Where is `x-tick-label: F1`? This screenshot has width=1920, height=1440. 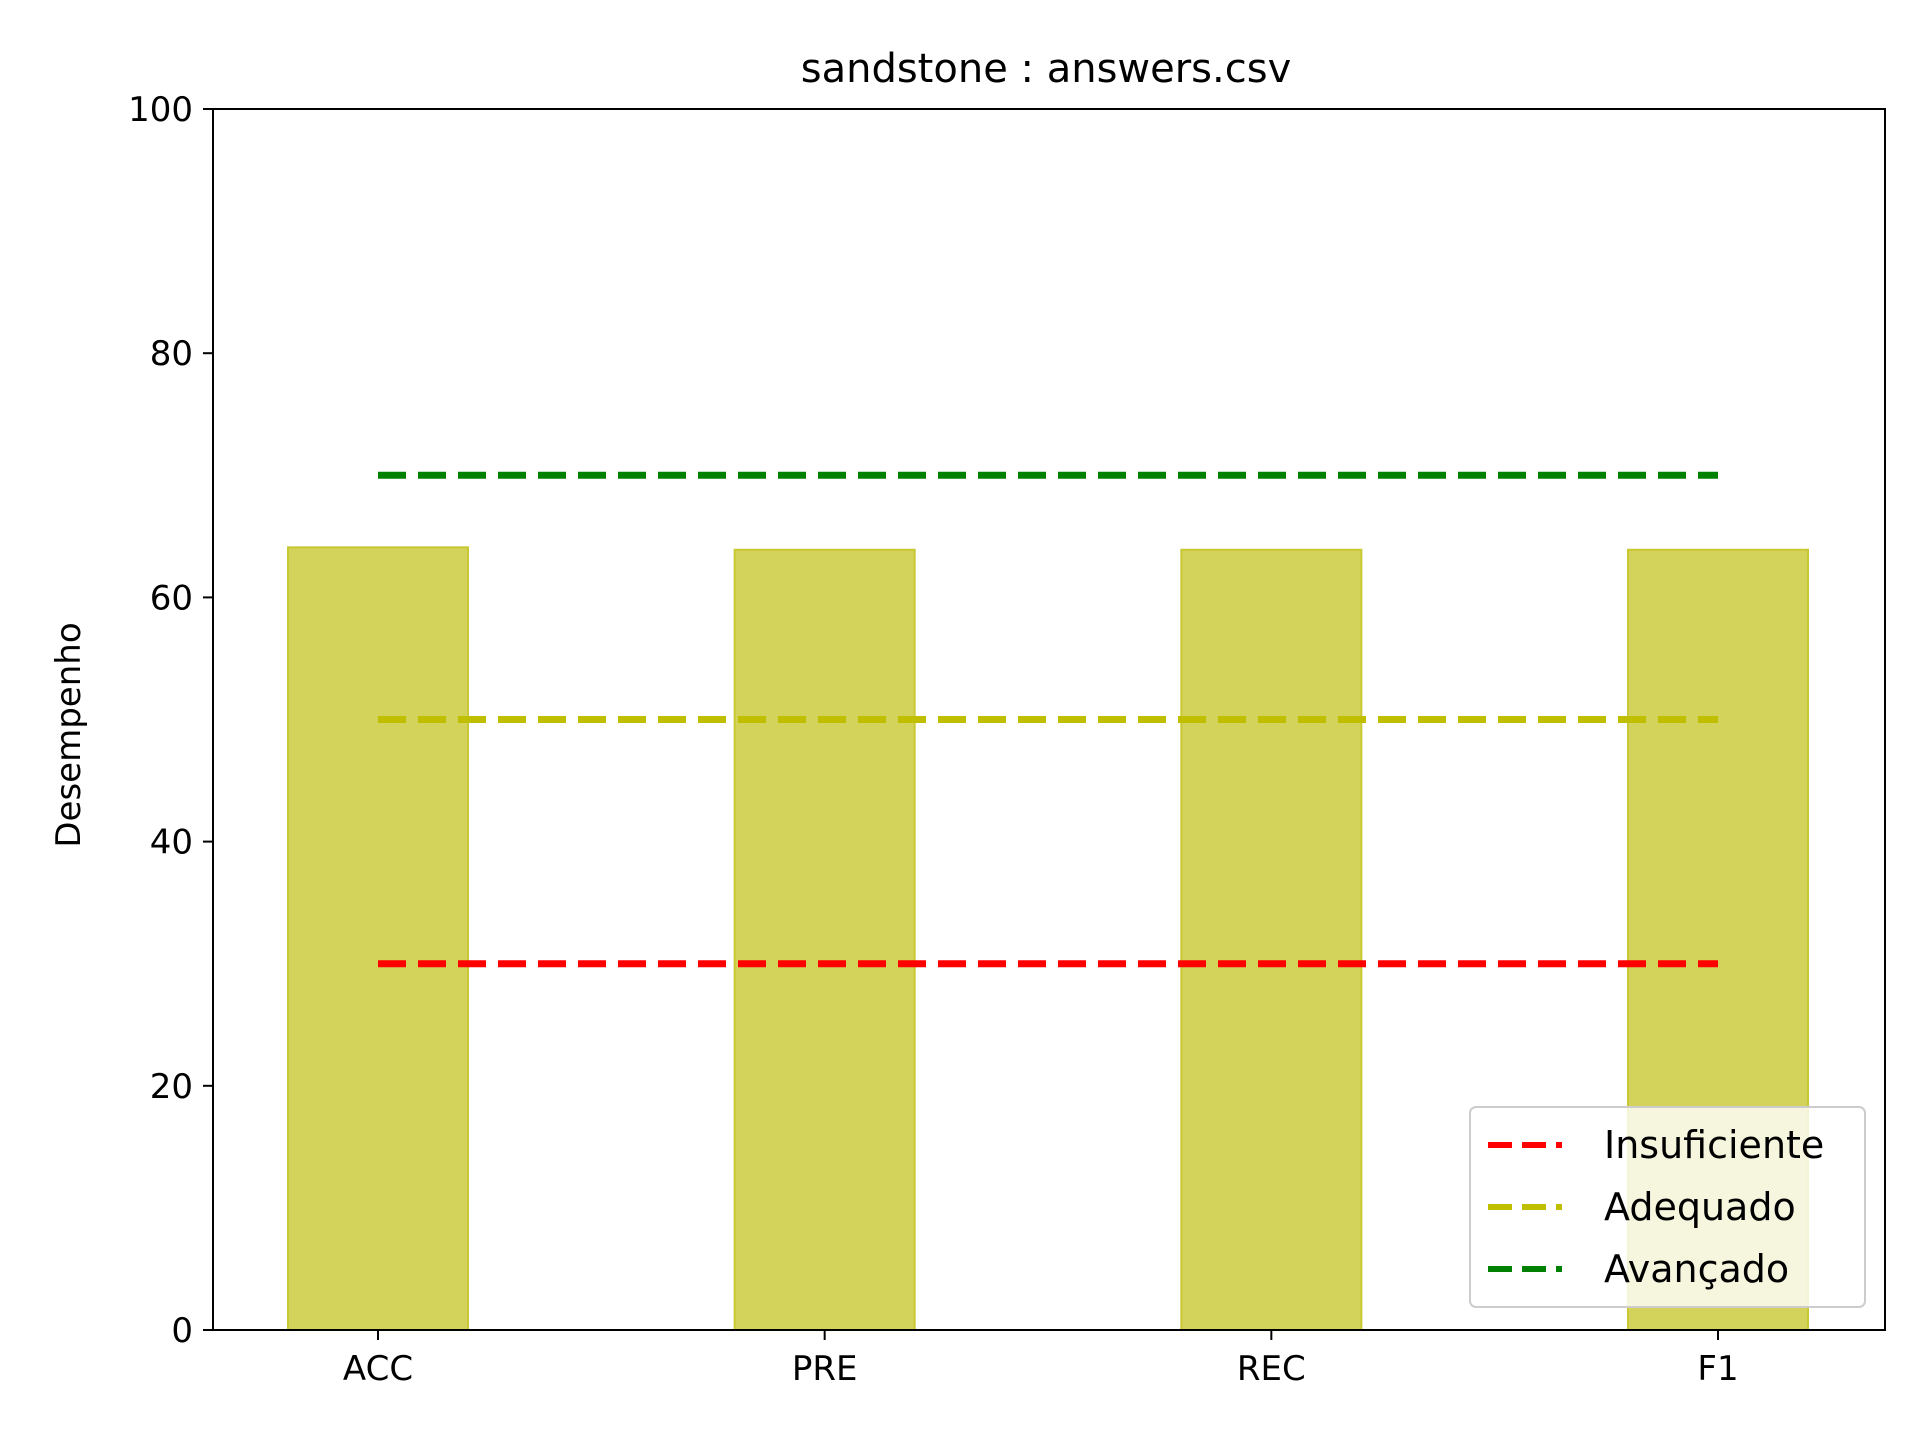
x-tick-label: F1 is located at coordinates (1717, 1369).